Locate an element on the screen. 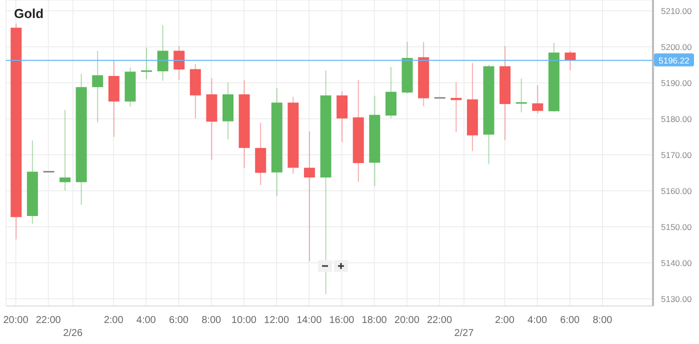 Image resolution: width=699 pixels, height=344 pixels. y-tick-label: 5170.00 is located at coordinates (676, 155).